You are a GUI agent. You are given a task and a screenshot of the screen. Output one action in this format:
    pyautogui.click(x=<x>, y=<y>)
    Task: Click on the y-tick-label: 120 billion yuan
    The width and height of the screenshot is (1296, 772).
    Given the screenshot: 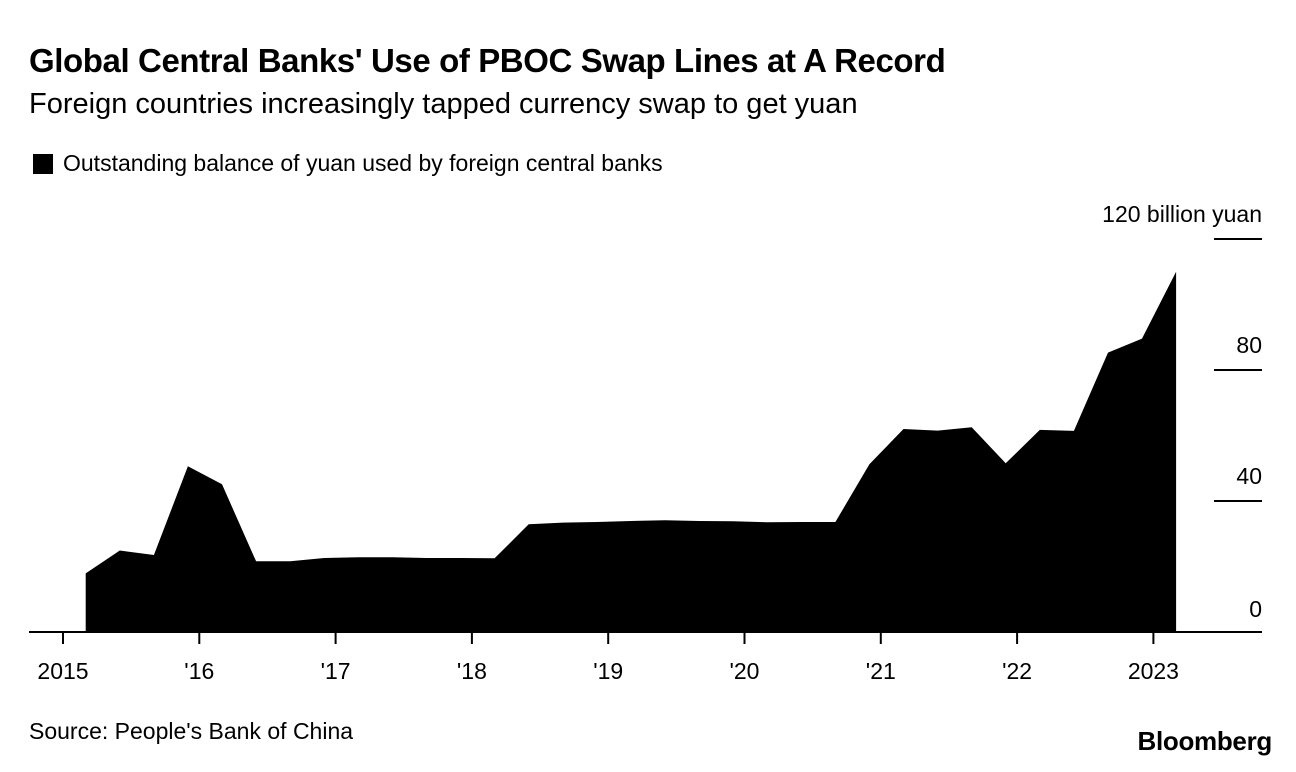 What is the action you would take?
    pyautogui.click(x=1182, y=214)
    